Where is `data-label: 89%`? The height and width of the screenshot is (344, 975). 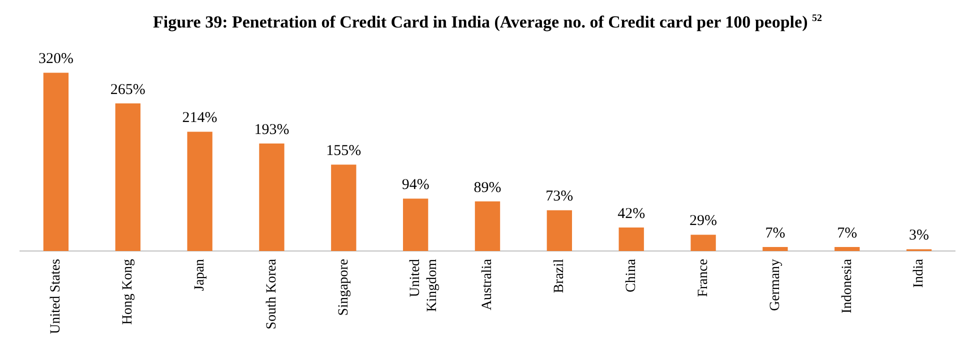 data-label: 89% is located at coordinates (488, 188).